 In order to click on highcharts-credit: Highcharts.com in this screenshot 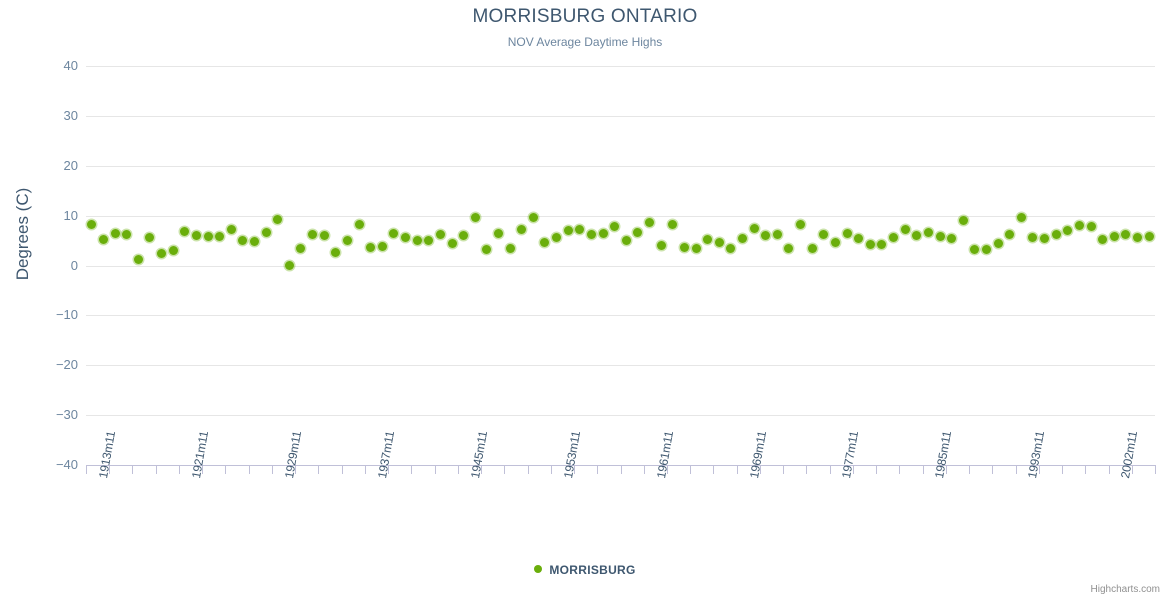, I will do `click(1125, 589)`.